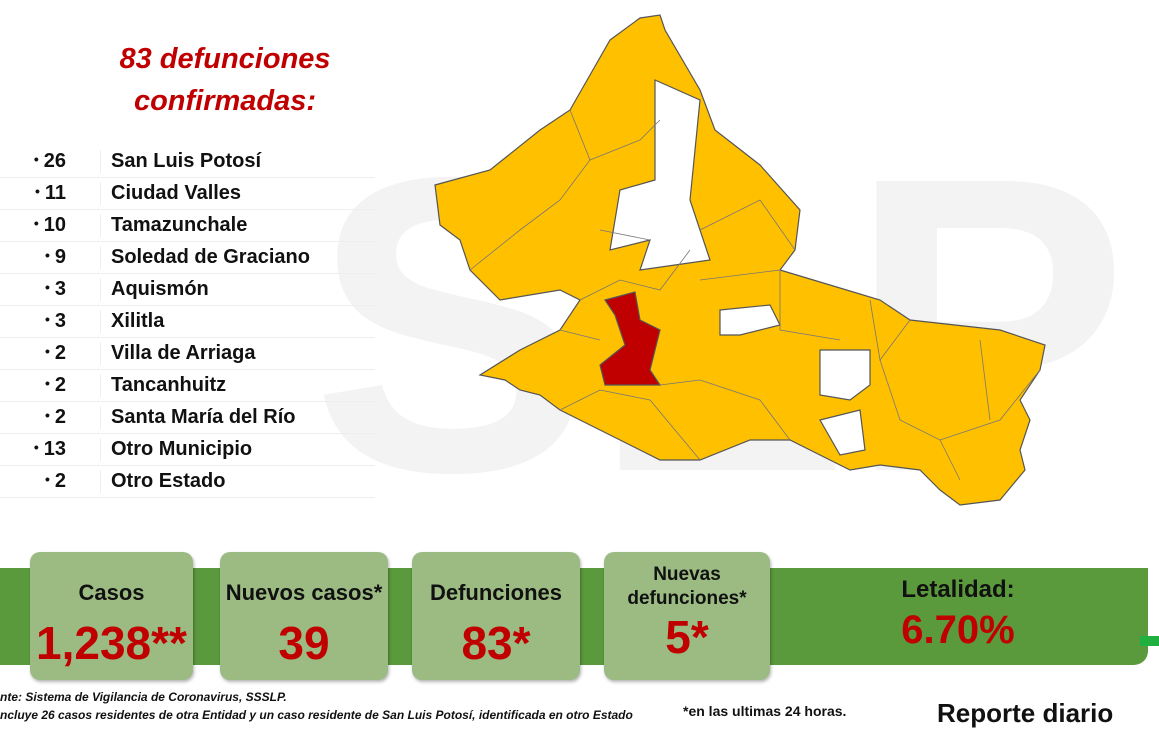 The height and width of the screenshot is (737, 1159). I want to click on stat-value: 5*, so click(687, 637).